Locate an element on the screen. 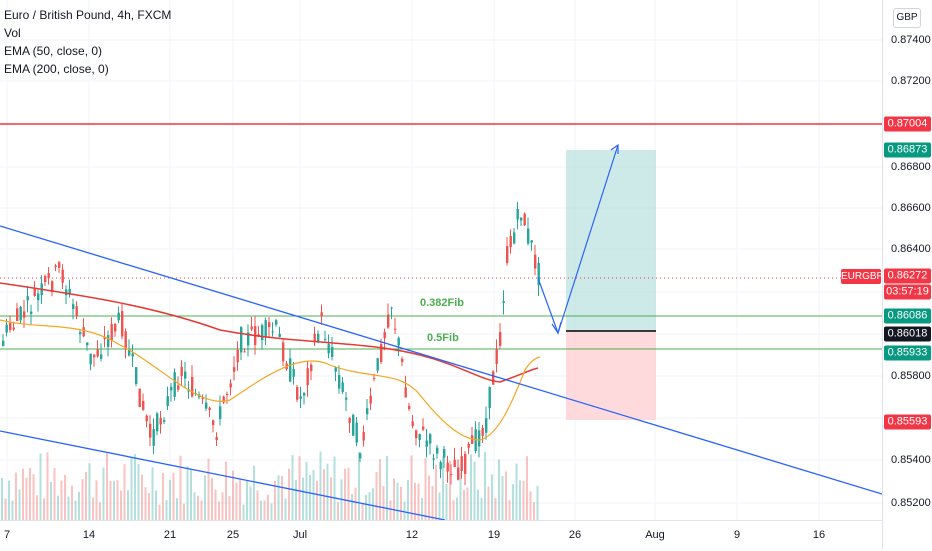 Image resolution: width=932 pixels, height=551 pixels. legend-vol: Vol is located at coordinates (12, 33).